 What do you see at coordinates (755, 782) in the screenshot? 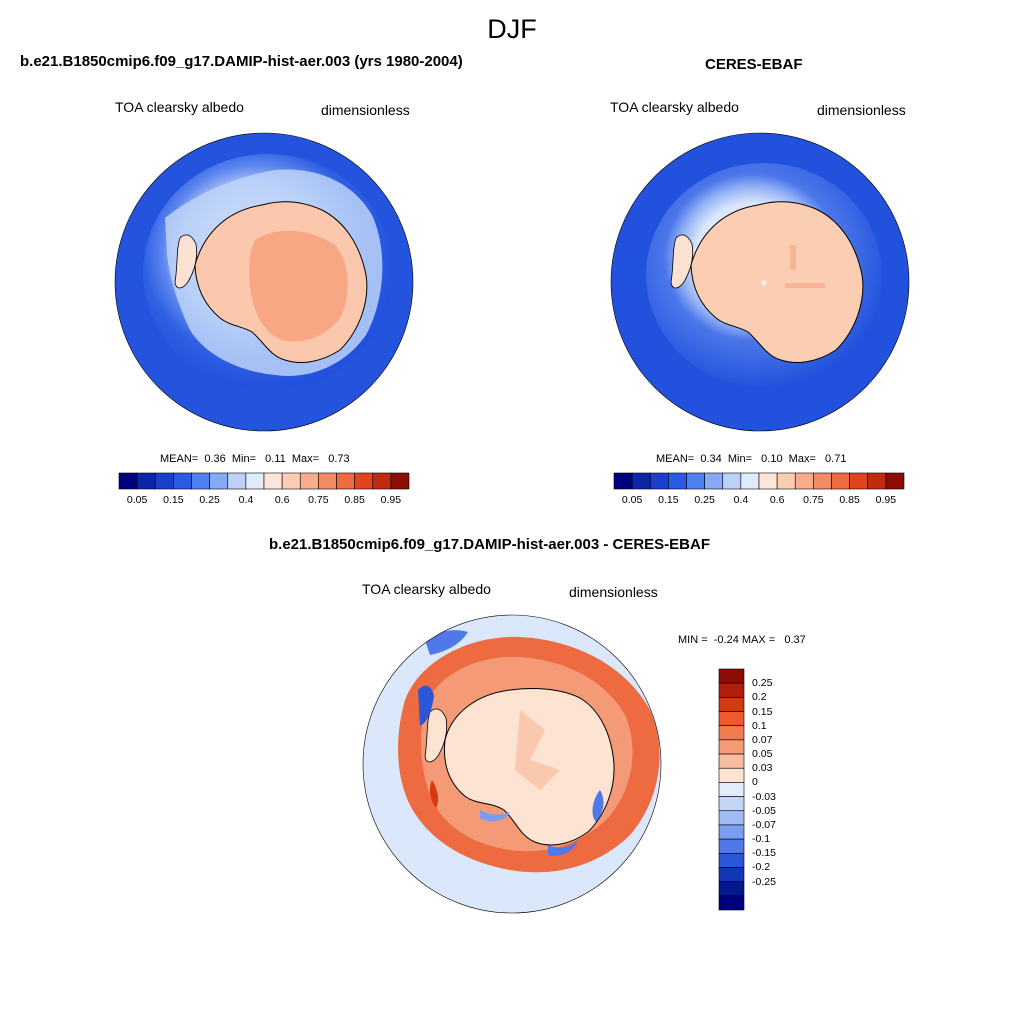
I see `panel-3-colorbar-tick-label: 0` at bounding box center [755, 782].